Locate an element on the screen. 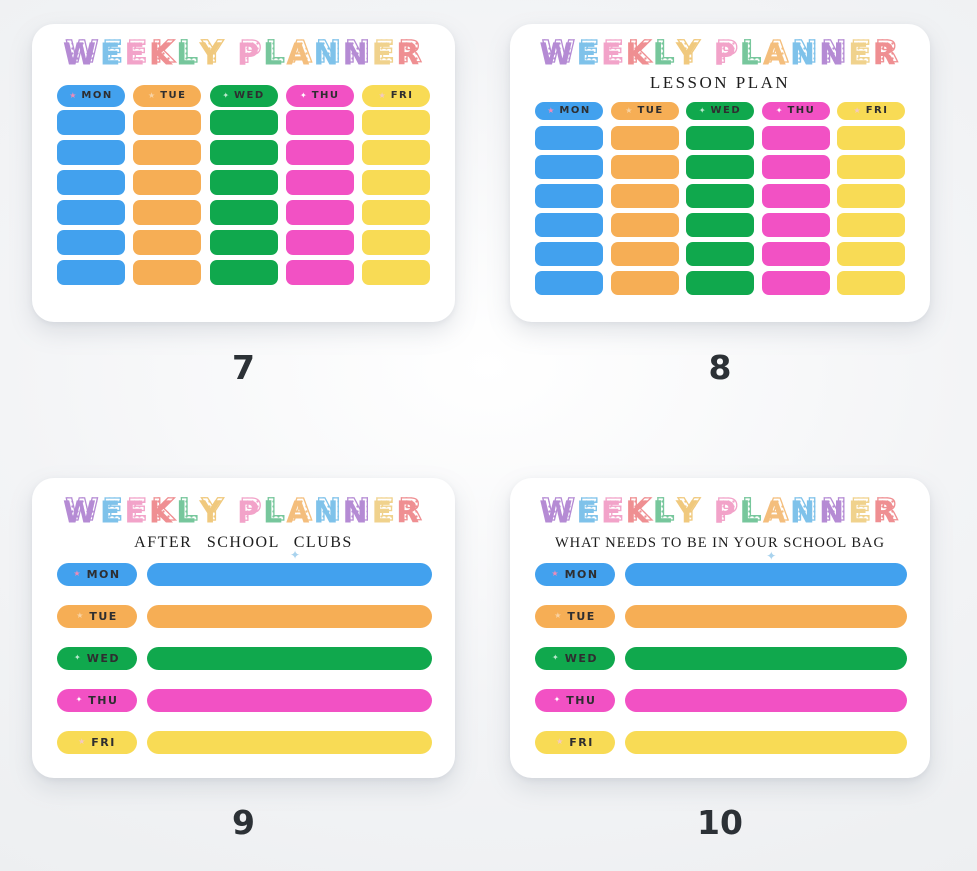  title-letter: K is located at coordinates (163, 510).